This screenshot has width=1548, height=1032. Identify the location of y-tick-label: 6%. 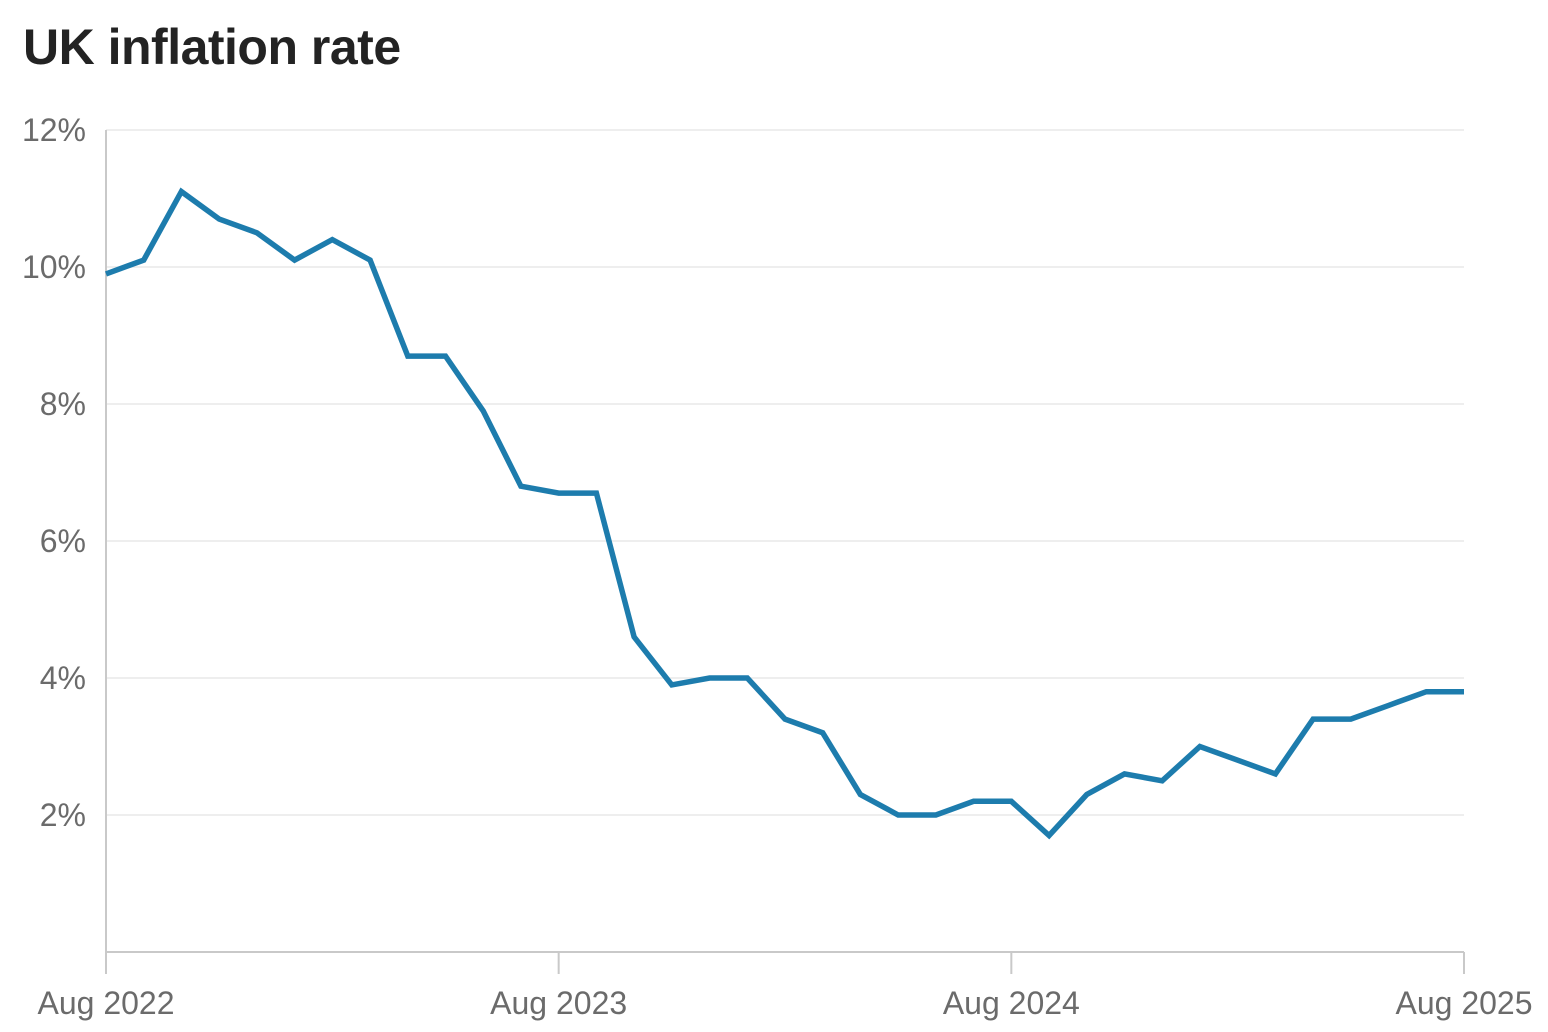
(62, 541).